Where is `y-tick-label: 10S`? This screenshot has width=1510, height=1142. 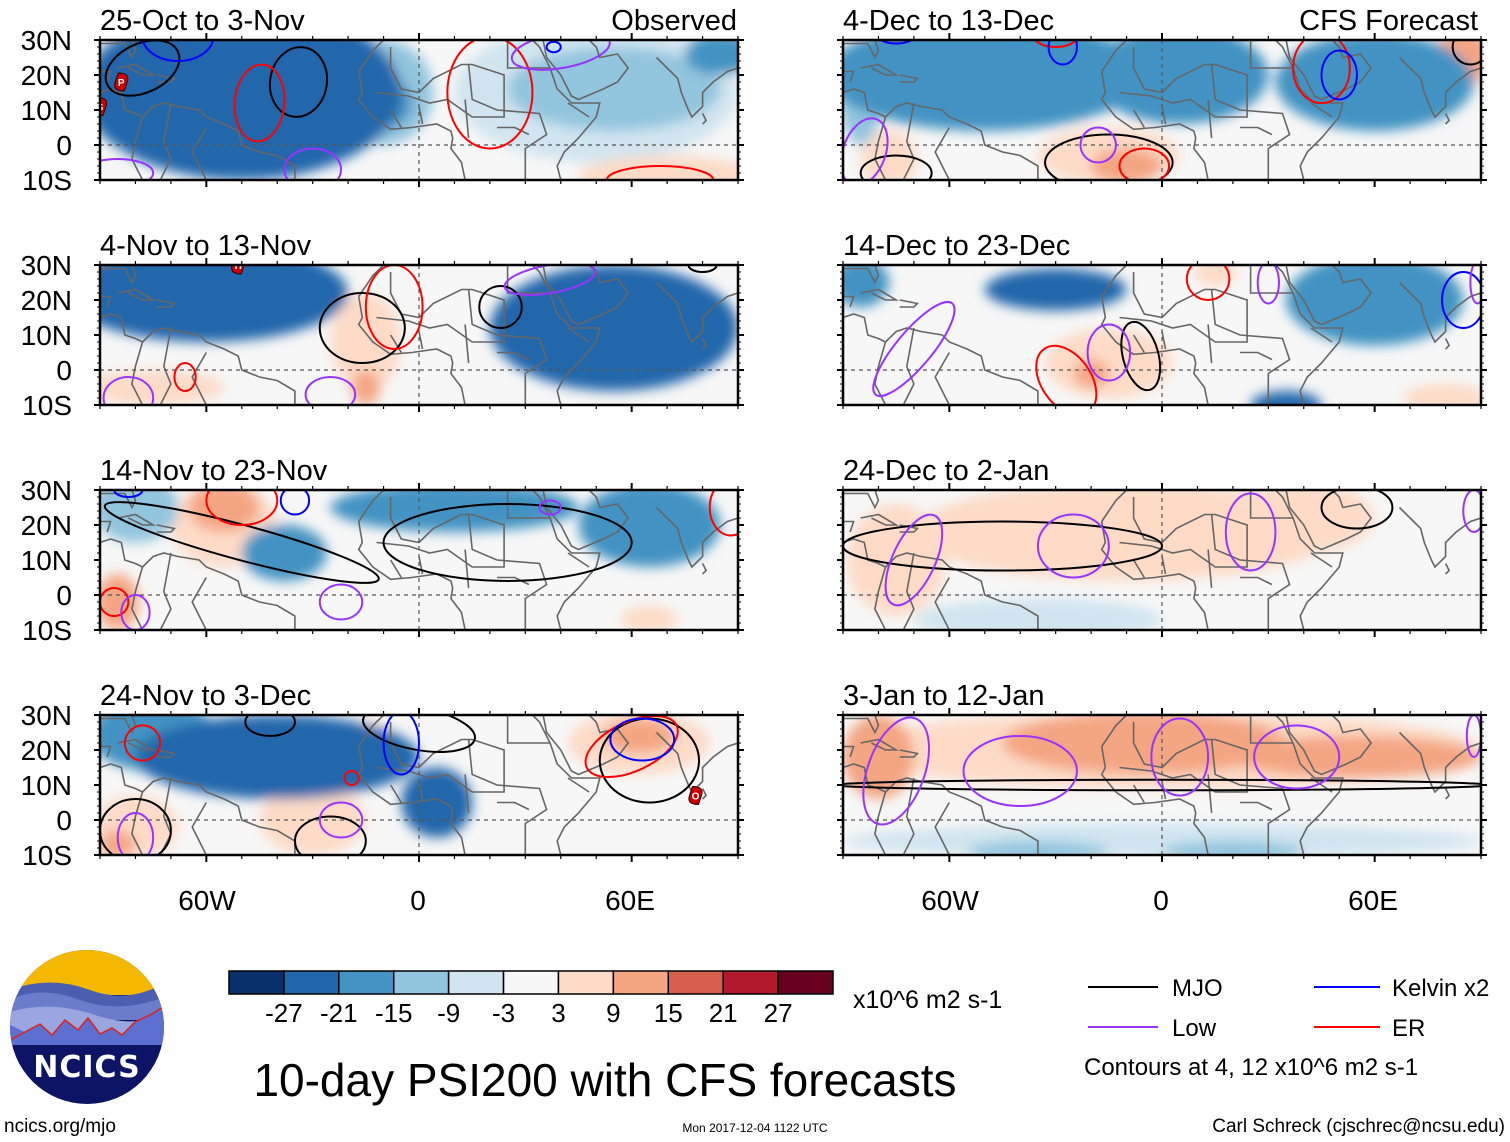 y-tick-label: 10S is located at coordinates (47, 855).